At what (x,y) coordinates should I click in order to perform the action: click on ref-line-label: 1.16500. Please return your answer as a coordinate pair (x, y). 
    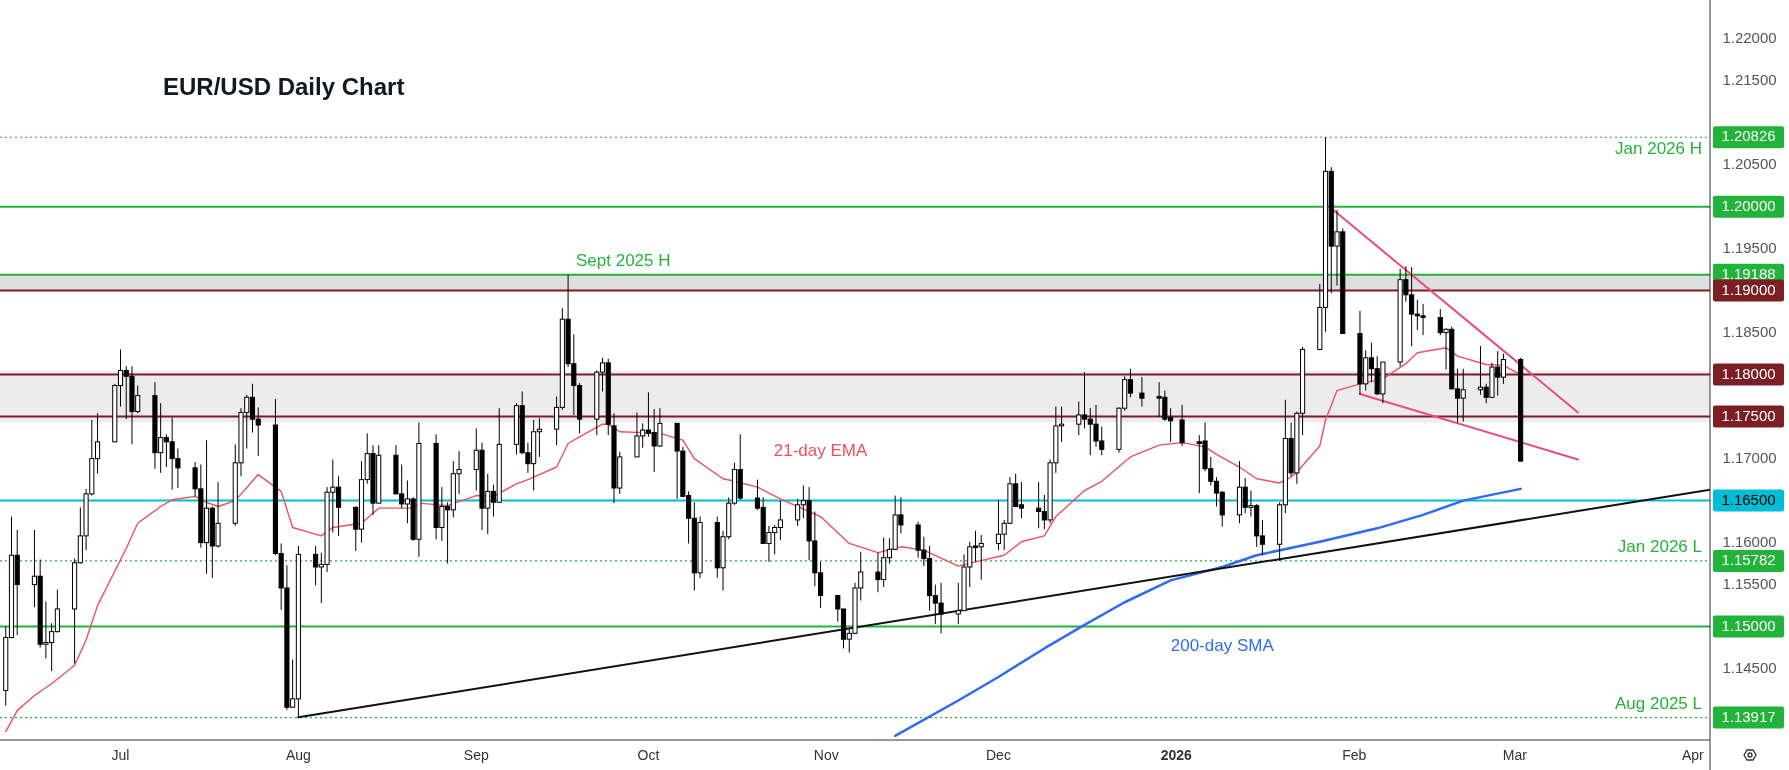
    Looking at the image, I should click on (1748, 499).